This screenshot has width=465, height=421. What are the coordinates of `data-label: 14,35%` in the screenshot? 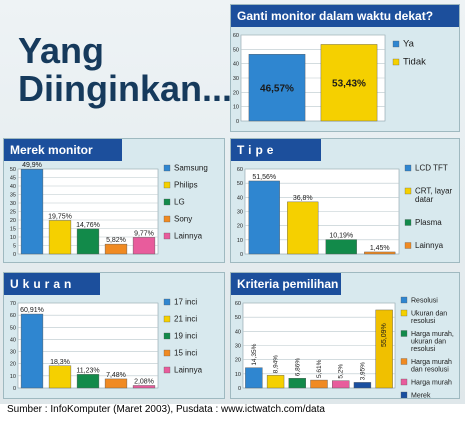 It's located at (254, 354).